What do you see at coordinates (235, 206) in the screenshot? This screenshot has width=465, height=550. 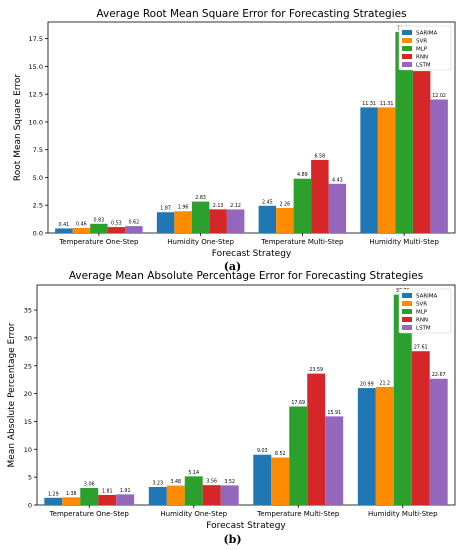 I see `data-label: 2.12` at bounding box center [235, 206].